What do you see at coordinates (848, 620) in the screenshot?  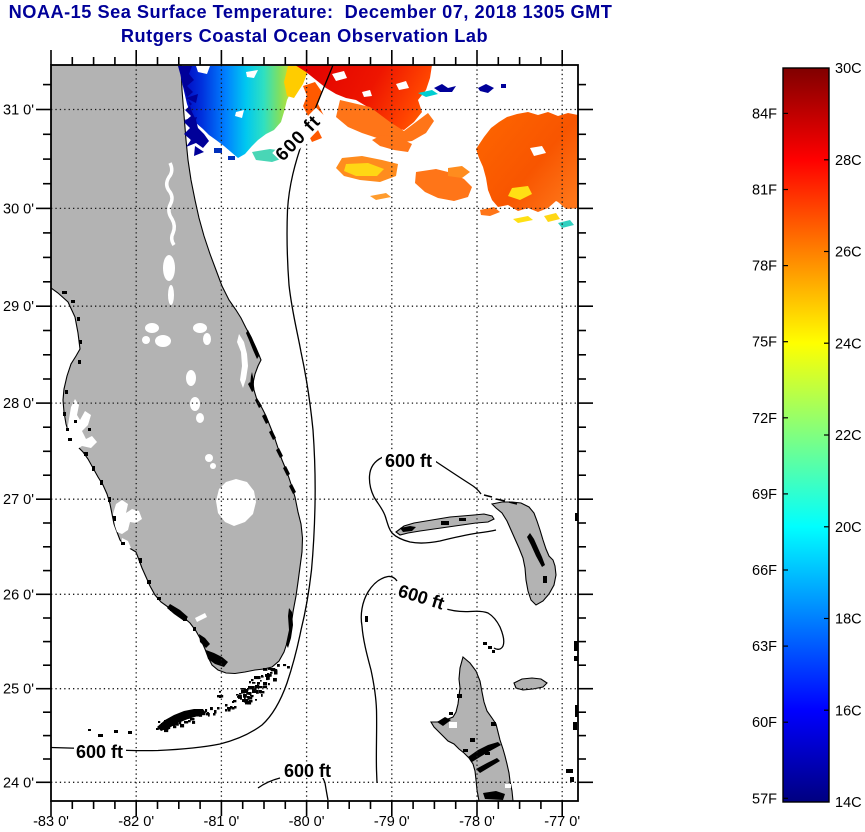 I see `svg-text: 18C` at bounding box center [848, 620].